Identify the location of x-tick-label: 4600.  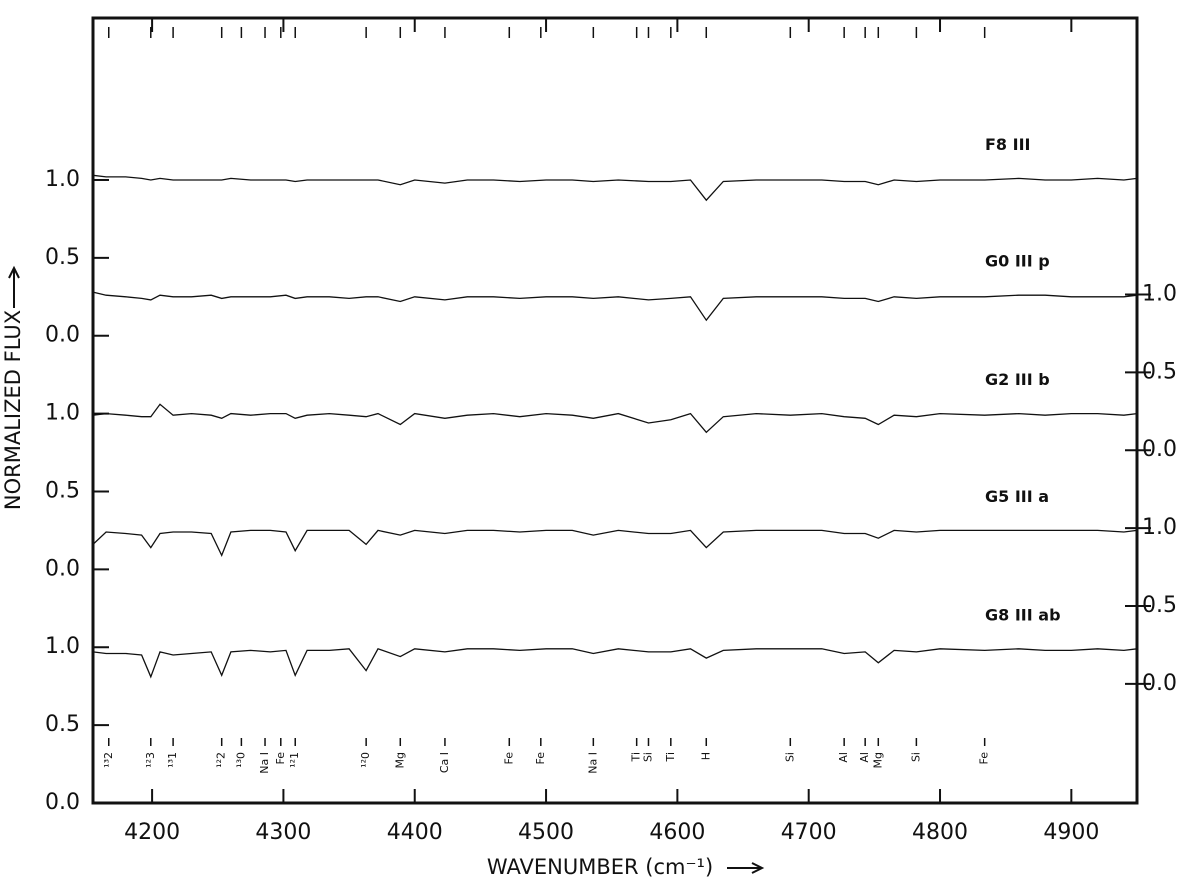
(677, 832).